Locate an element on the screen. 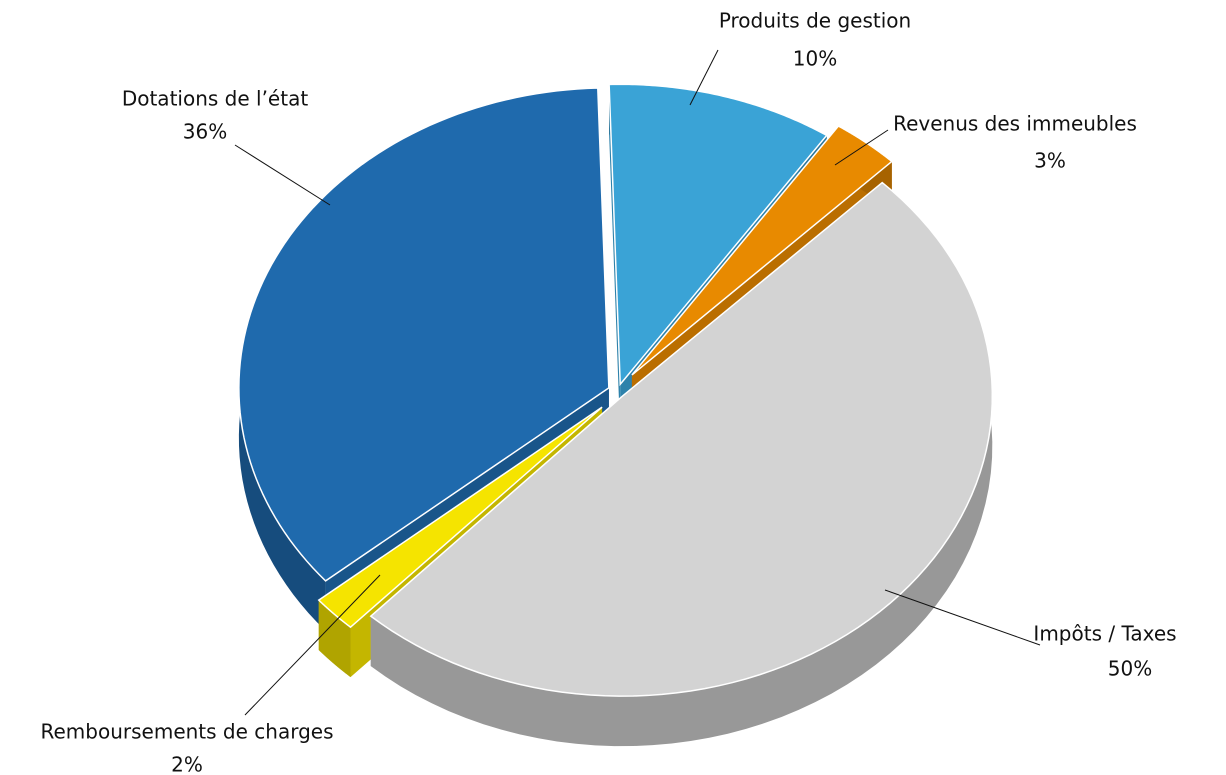  slice-outer-side is located at coordinates (334, 639).